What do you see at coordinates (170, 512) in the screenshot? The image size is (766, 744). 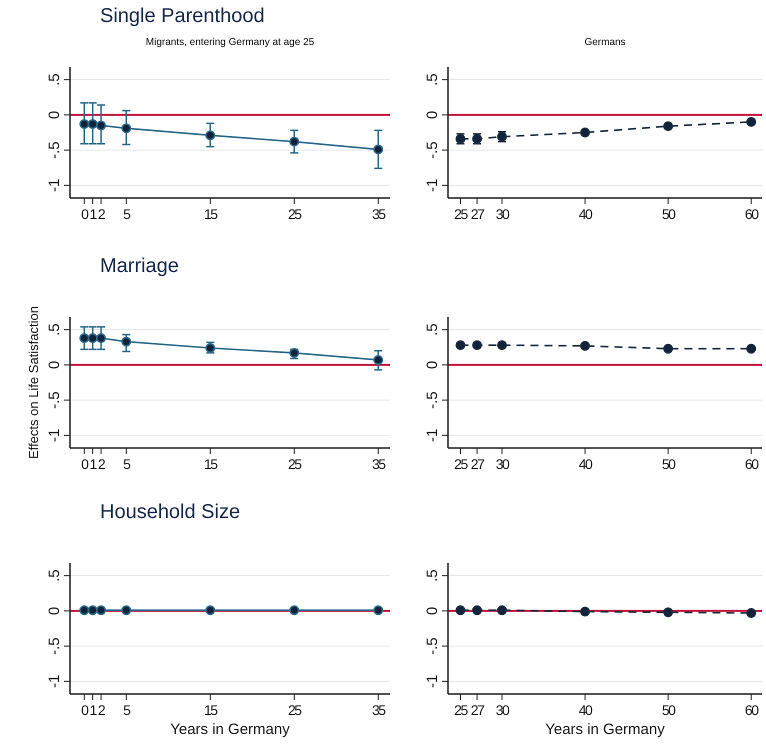 I see `chart-title: Household Size` at bounding box center [170, 512].